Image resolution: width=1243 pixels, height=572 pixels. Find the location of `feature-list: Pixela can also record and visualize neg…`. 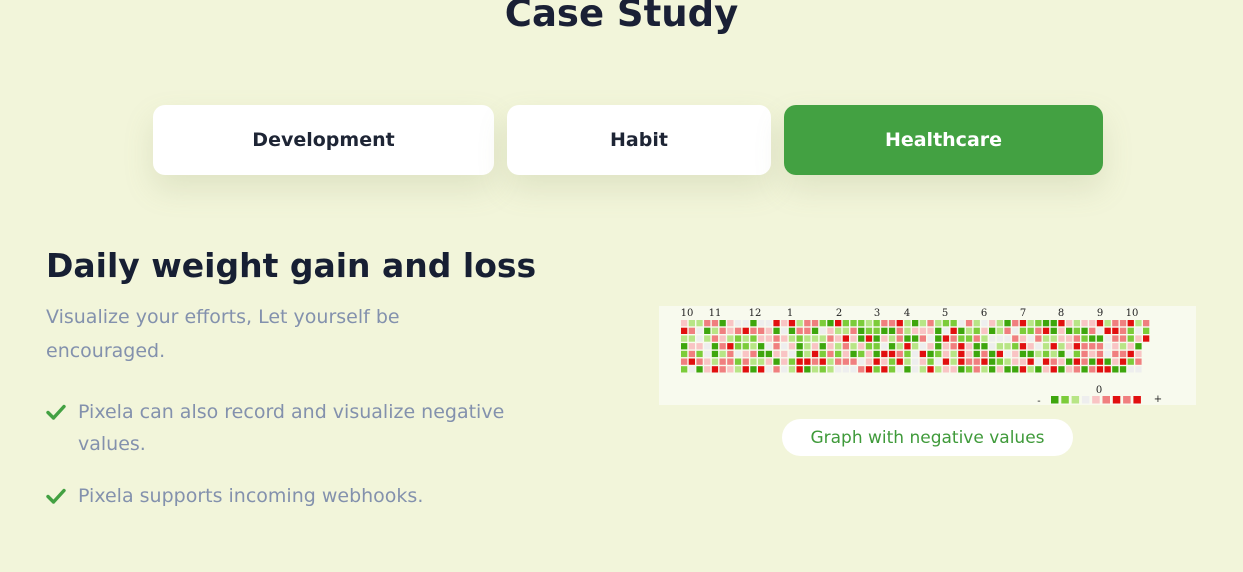

feature-list: Pixela can also record and visualize neg… is located at coordinates (281, 454).